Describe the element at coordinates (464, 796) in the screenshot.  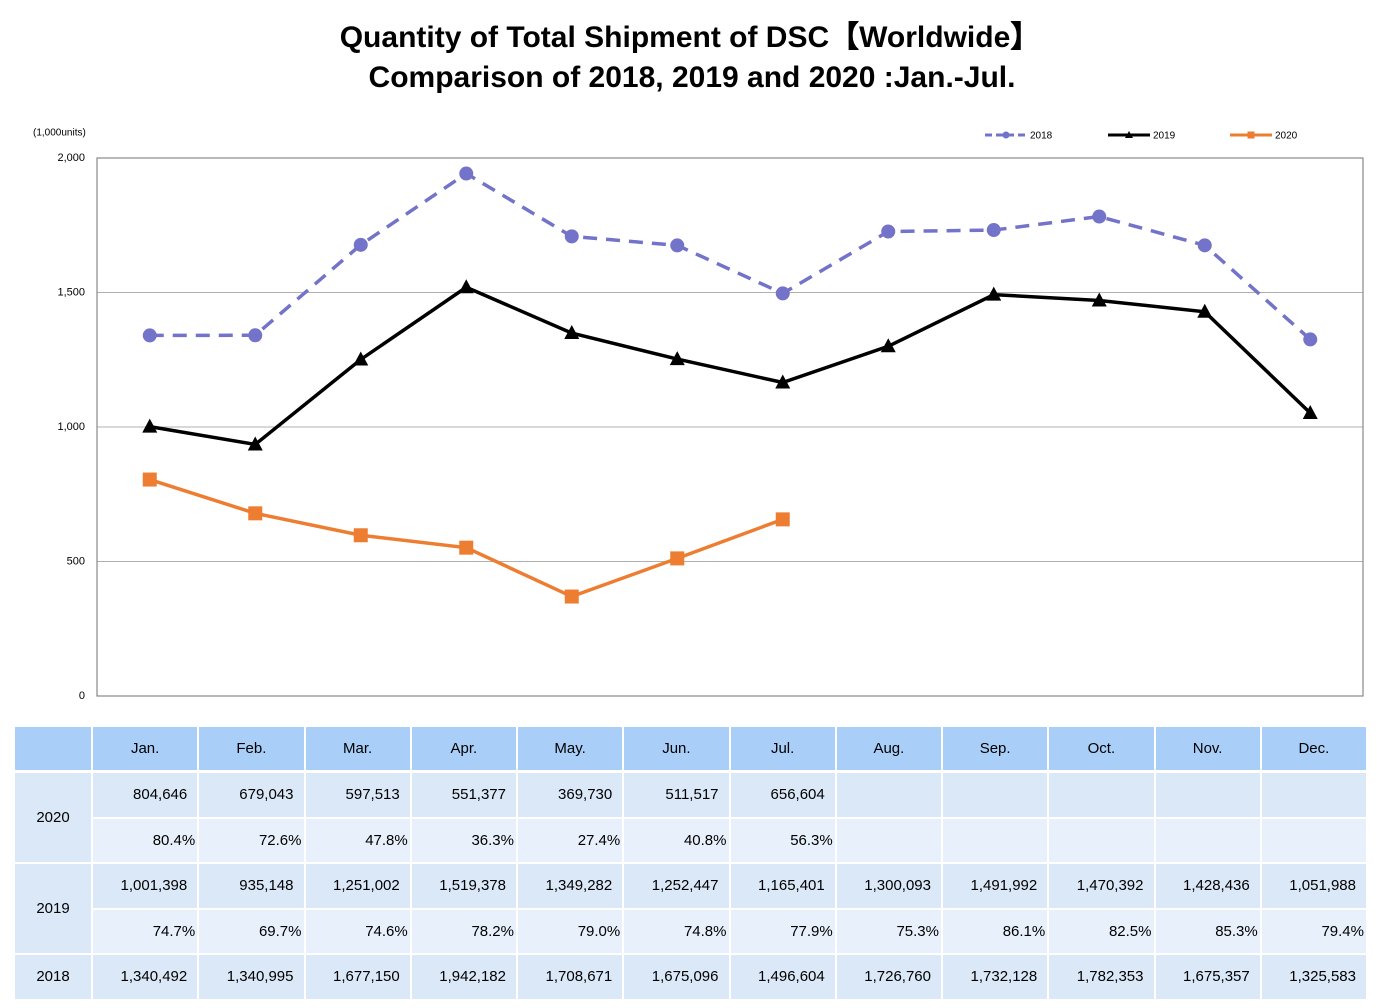
I see `table-cell: 551,377` at that location.